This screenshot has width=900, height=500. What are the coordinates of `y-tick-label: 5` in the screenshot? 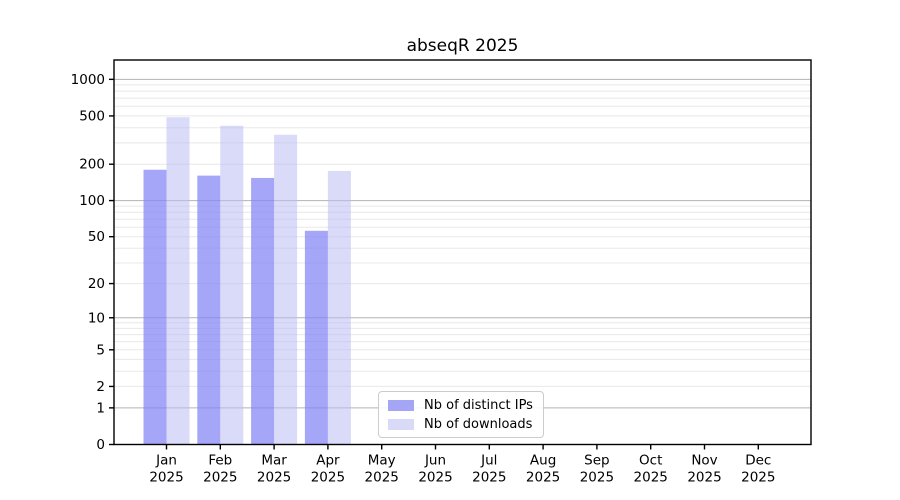 It's located at (100, 350).